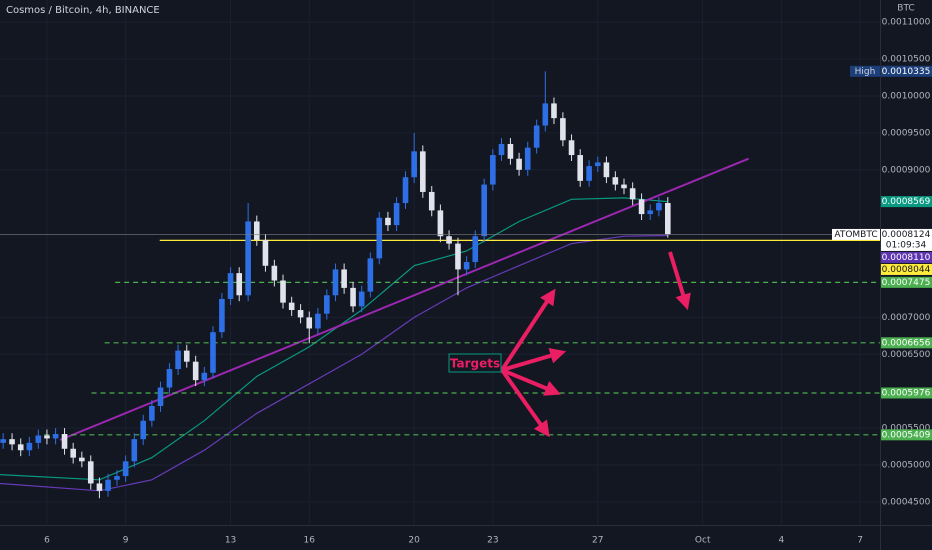  I want to click on y-tick-label: 0.0005000, so click(906, 466).